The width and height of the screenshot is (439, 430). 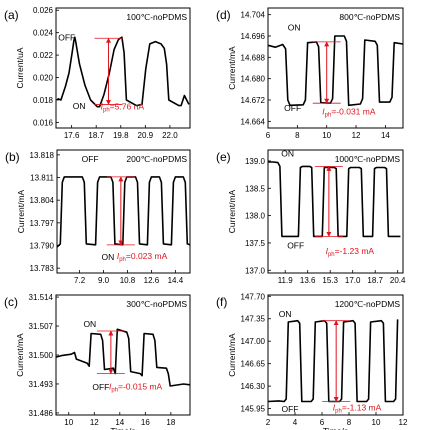 I want to click on y-tick-label: 146.30, so click(x=253, y=386).